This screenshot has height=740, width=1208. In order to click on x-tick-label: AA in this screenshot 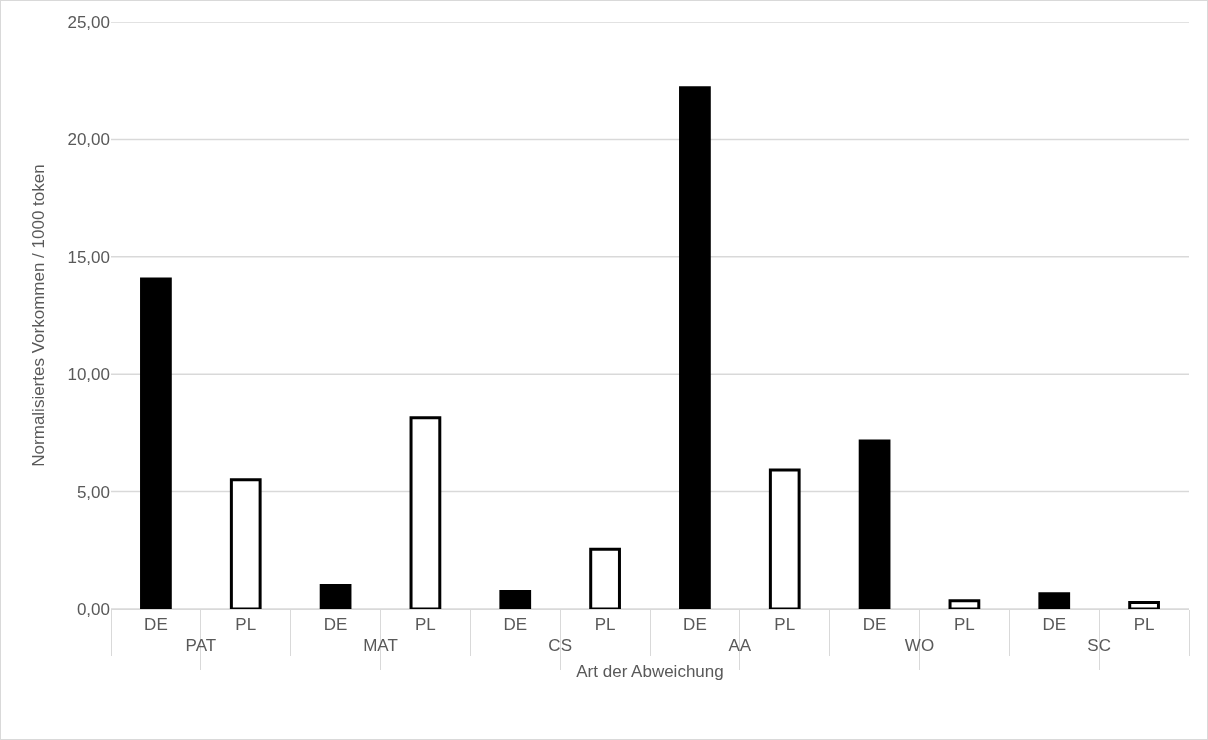, I will do `click(740, 646)`.